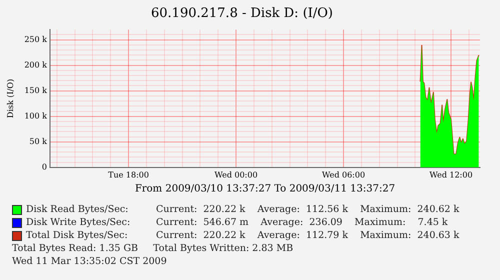 This screenshot has height=280, width=500. What do you see at coordinates (242, 14) in the screenshot?
I see `chart-title: 60.190.217.8 - Disk D: (I/O)` at bounding box center [242, 14].